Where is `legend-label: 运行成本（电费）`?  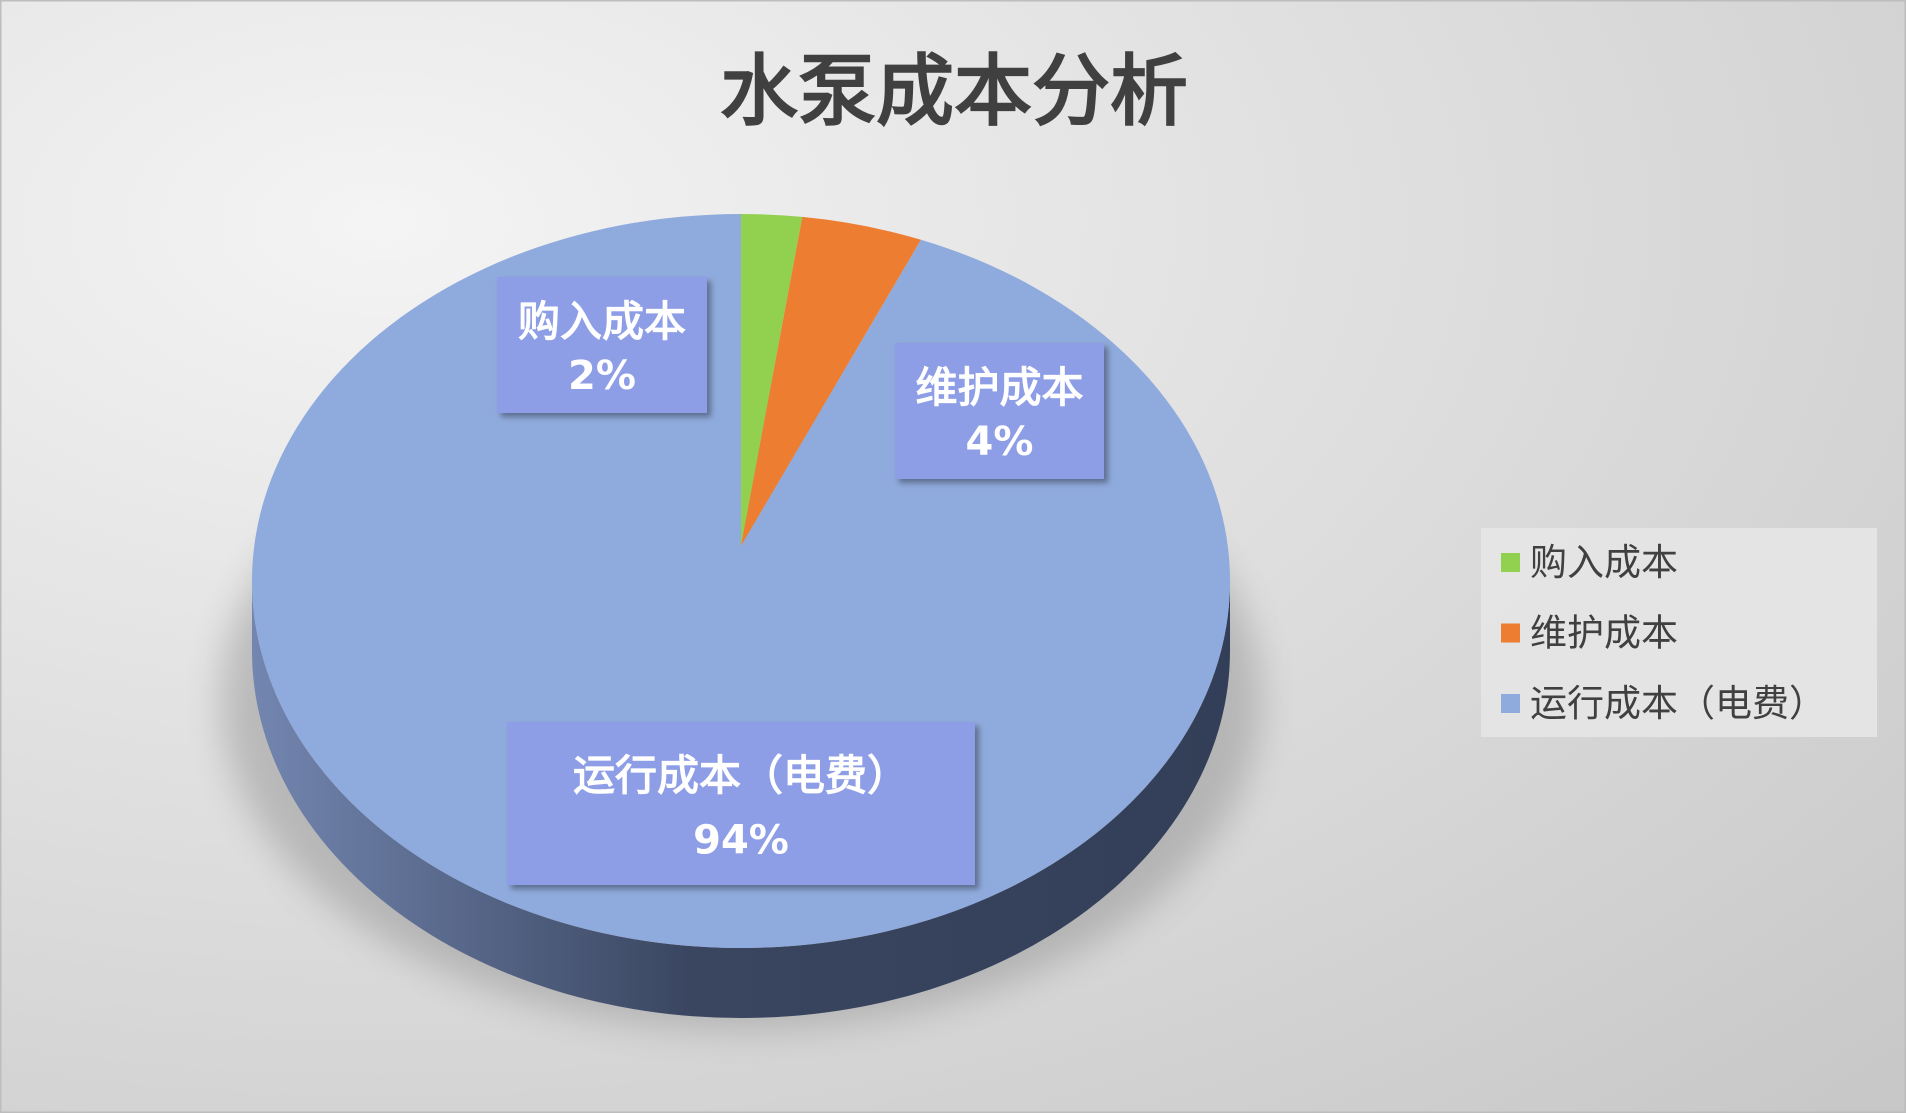
legend-label: 运行成本（电费） is located at coordinates (1678, 703).